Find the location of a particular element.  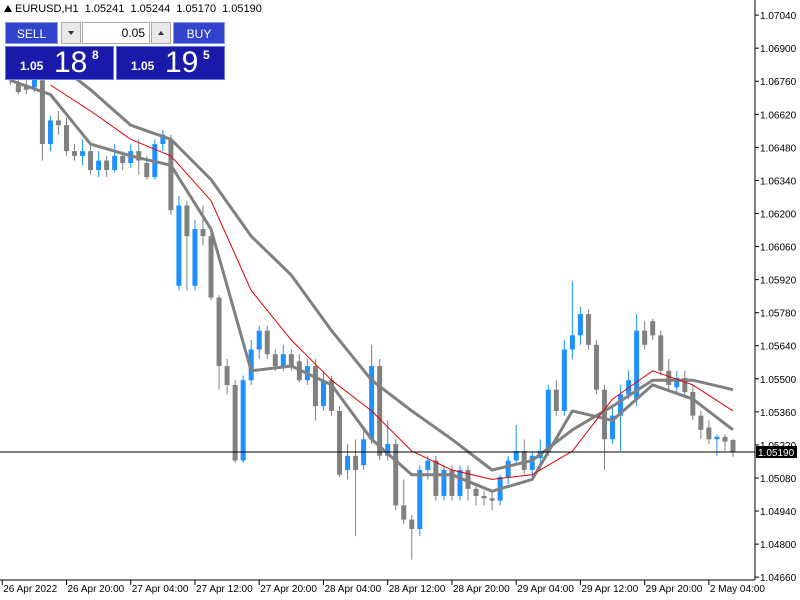

lot-input: 0.05 is located at coordinates (116, 33).